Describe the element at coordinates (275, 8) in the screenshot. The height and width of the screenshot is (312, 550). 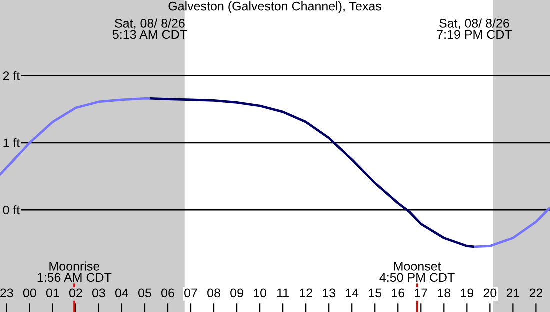
I see `chart-title: Galveston (Galveston Channel), Texas` at that location.